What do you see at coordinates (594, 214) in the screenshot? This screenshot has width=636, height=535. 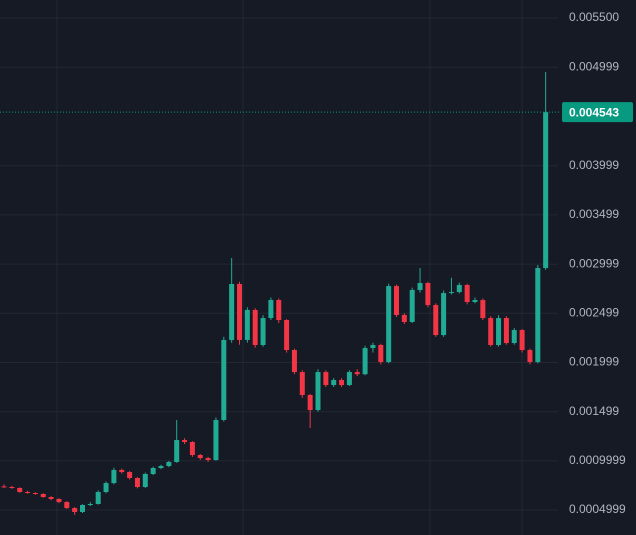 I see `y-tick-label: 0.003499` at bounding box center [594, 214].